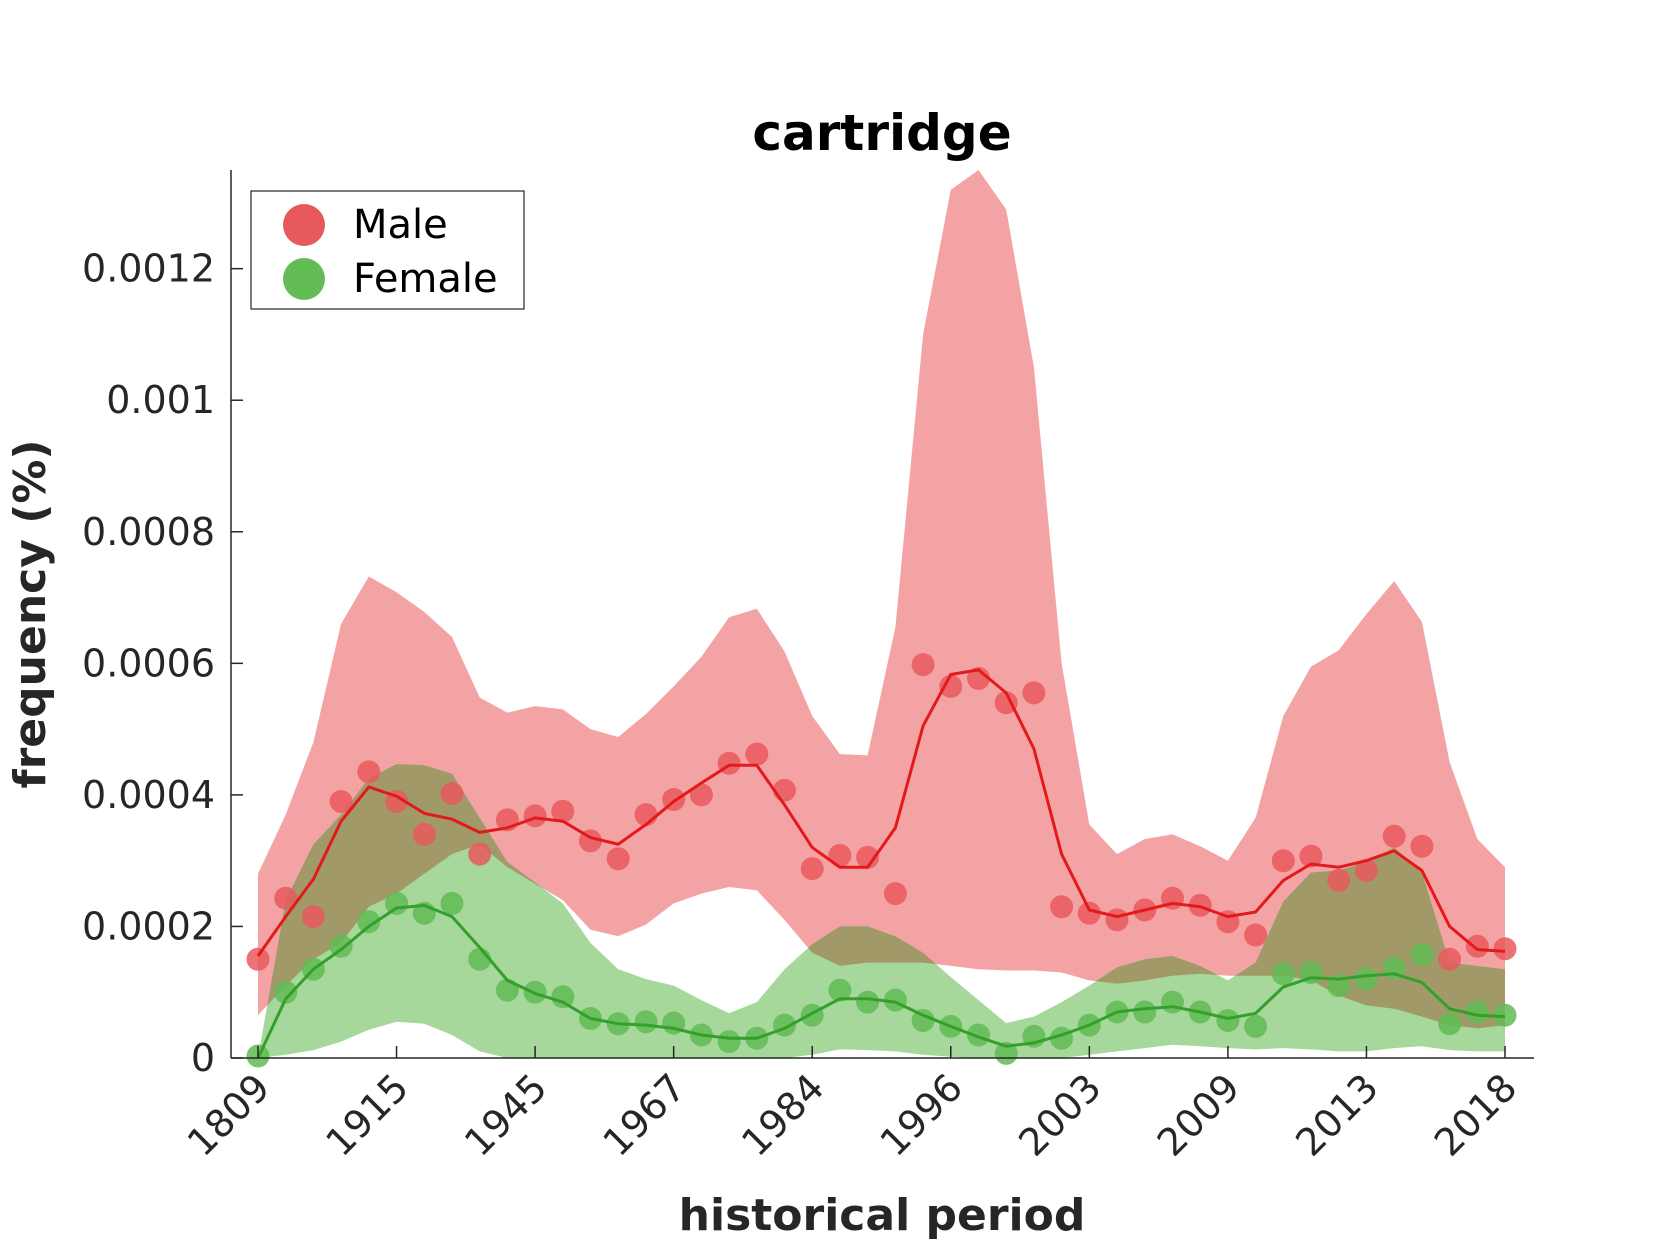 This screenshot has width=1680, height=1260. What do you see at coordinates (852, 1105) in the screenshot?
I see `x-axis-ticks: 1809 1915 1945 1967 1984 1996 2003 2009 2013 2018` at bounding box center [852, 1105].